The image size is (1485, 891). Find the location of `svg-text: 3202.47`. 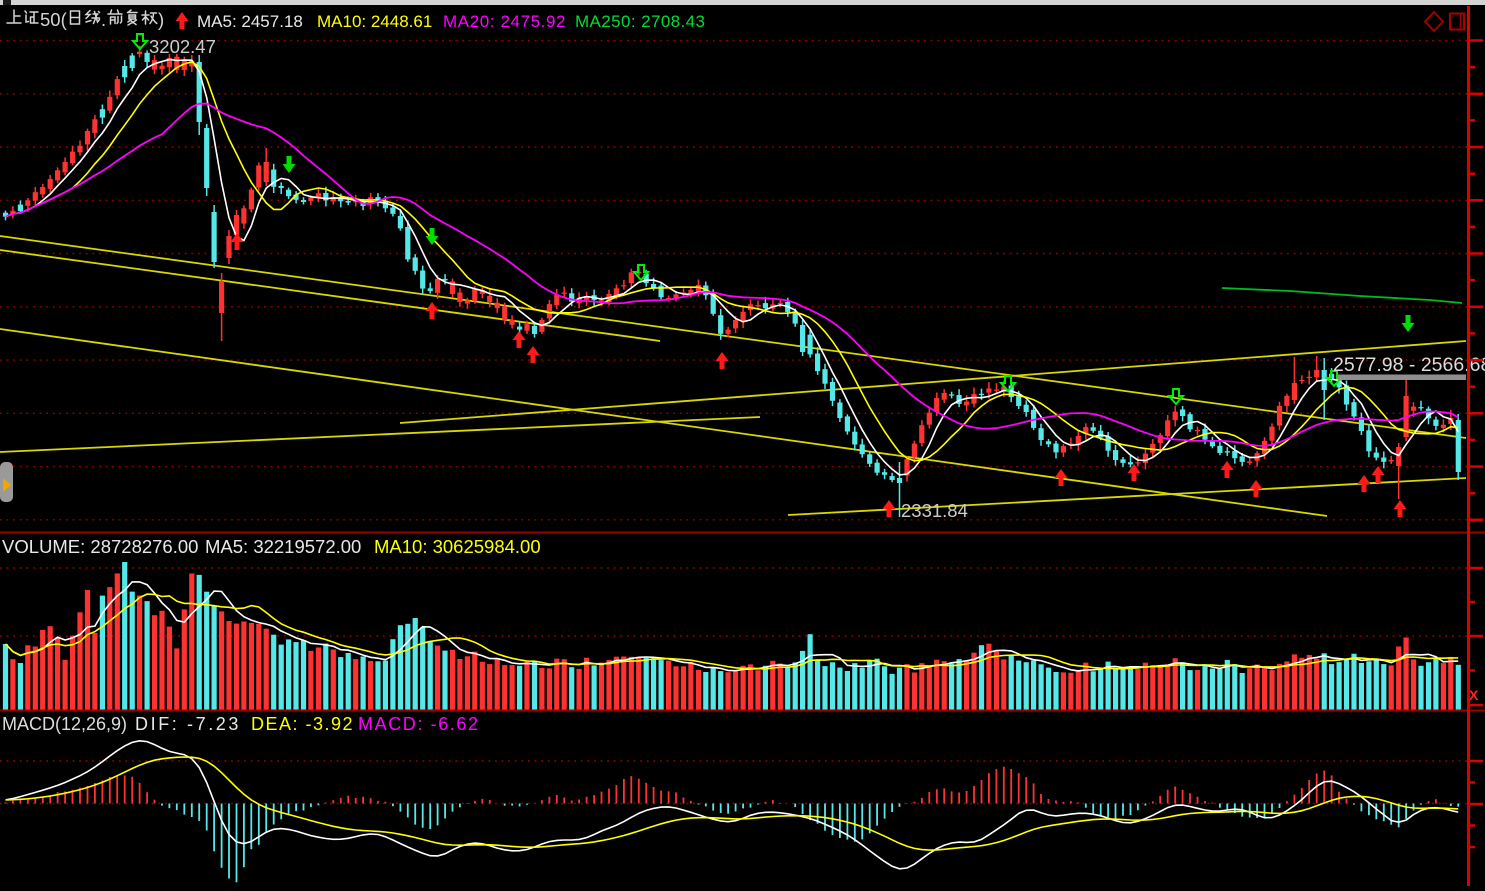

svg-text: 3202.47 is located at coordinates (182, 46).